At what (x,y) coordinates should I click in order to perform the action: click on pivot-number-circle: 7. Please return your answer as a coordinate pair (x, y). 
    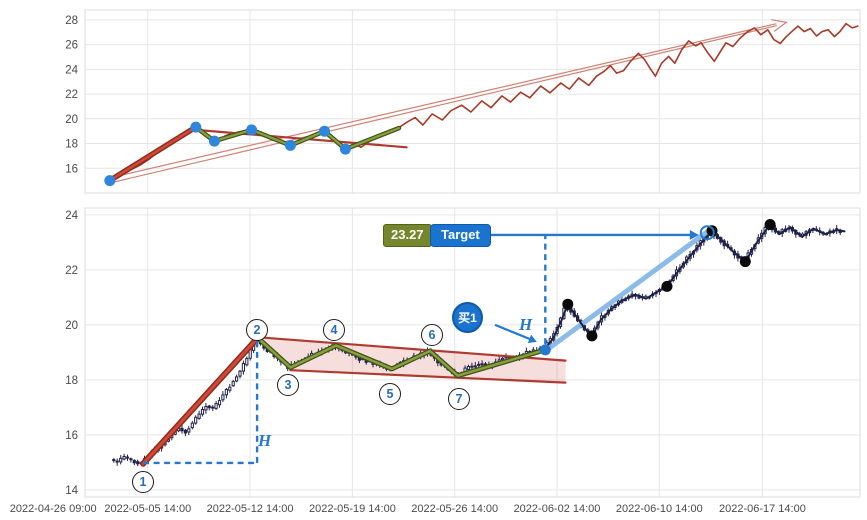
    Looking at the image, I should click on (459, 399).